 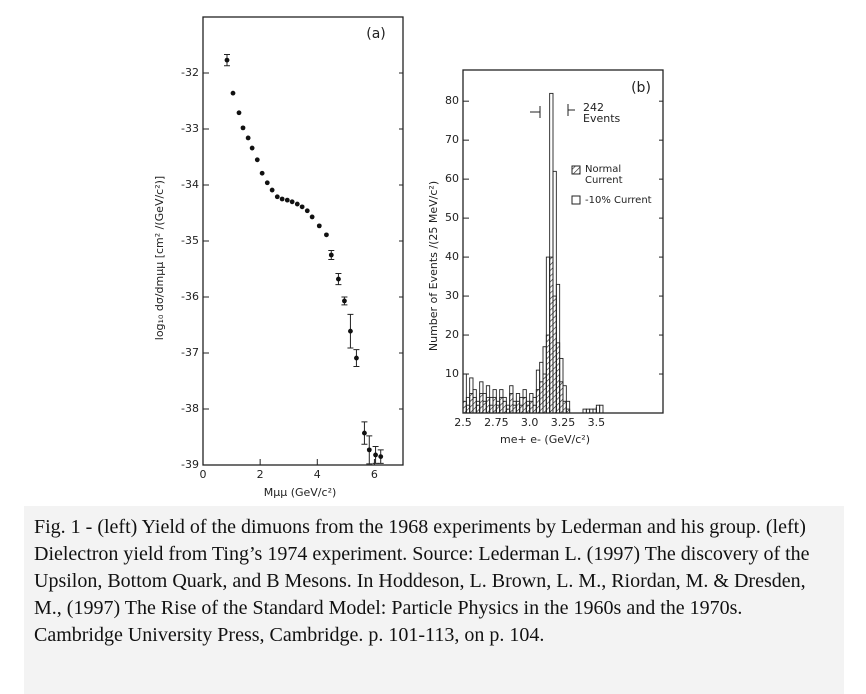 What do you see at coordinates (203, 474) in the screenshot?
I see `x-tick-label: 0` at bounding box center [203, 474].